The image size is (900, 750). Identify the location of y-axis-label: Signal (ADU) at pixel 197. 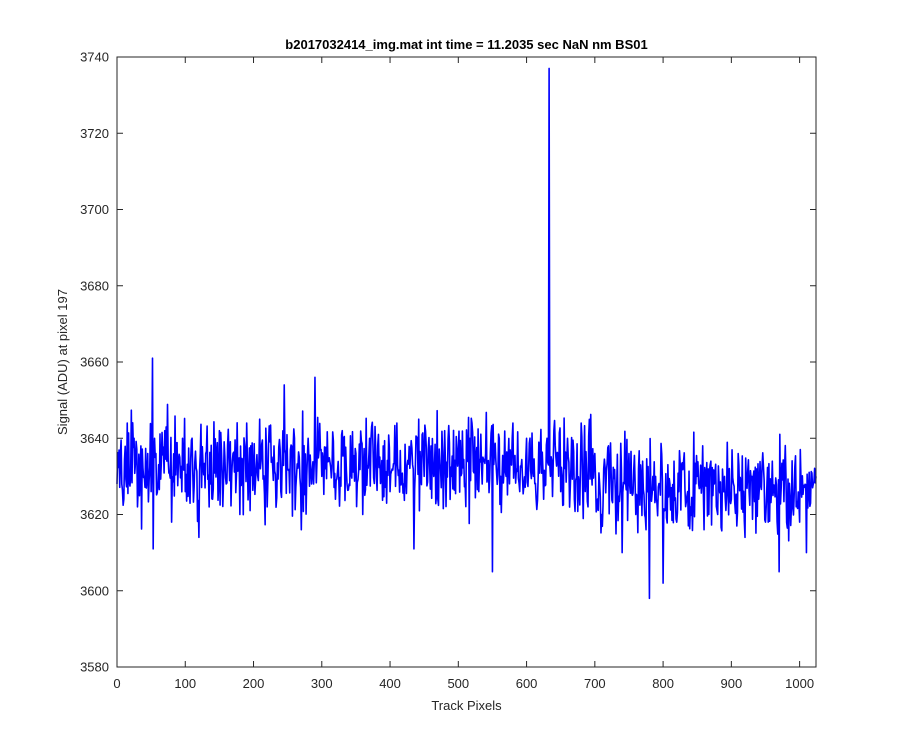
(62, 362).